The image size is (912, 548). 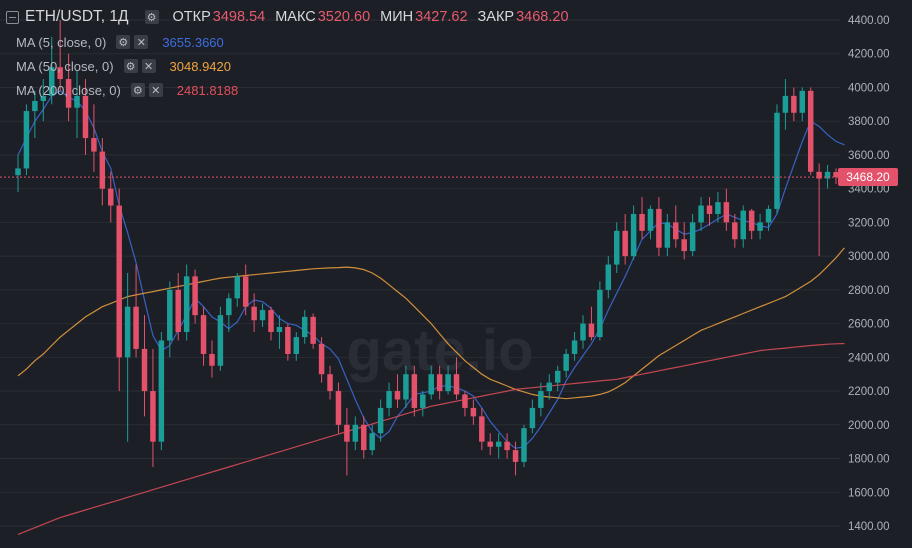 I want to click on price-tick-label: 2400.00, so click(x=869, y=358).